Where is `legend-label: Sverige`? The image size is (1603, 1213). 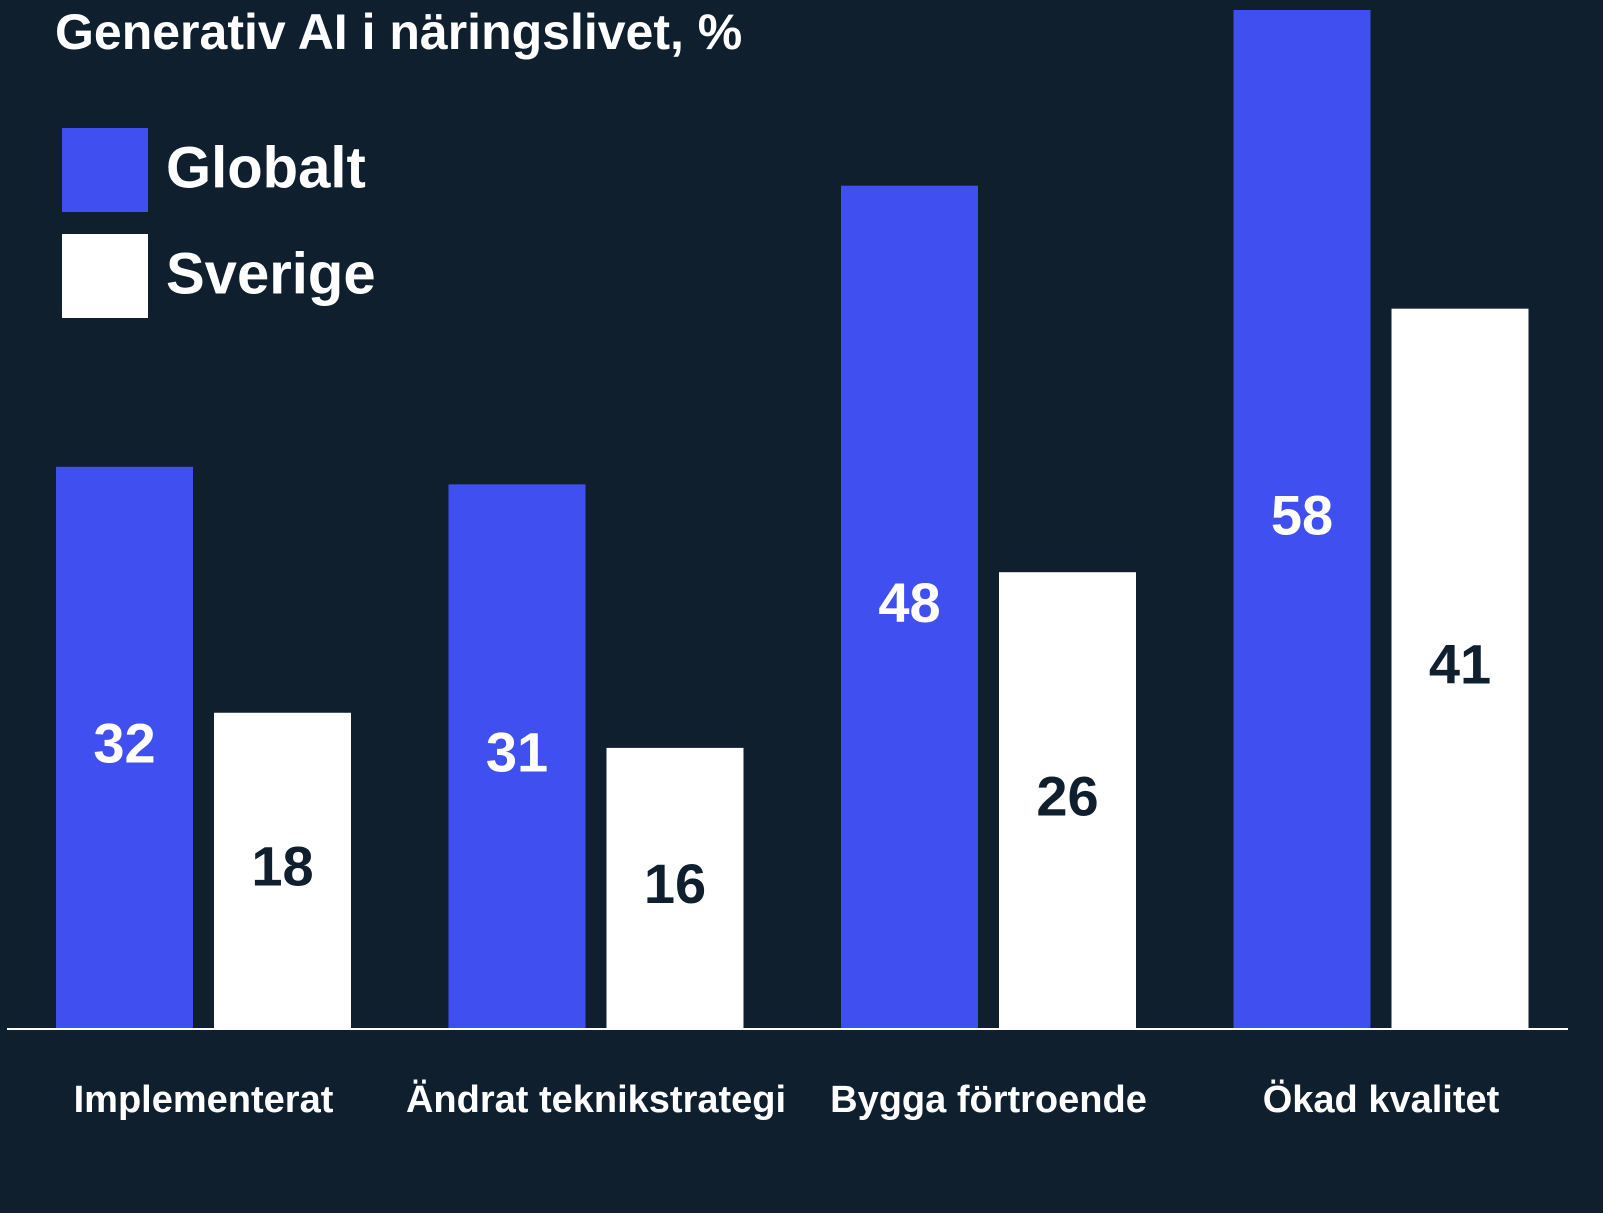 legend-label: Sverige is located at coordinates (271, 273).